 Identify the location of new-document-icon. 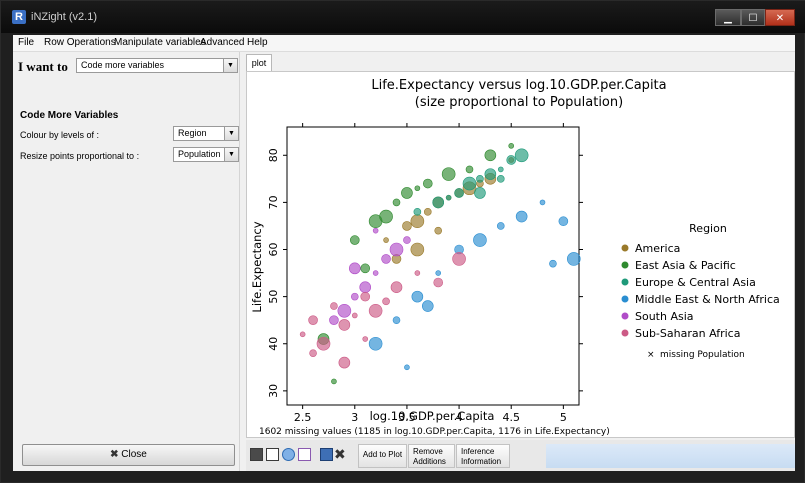
(272, 454).